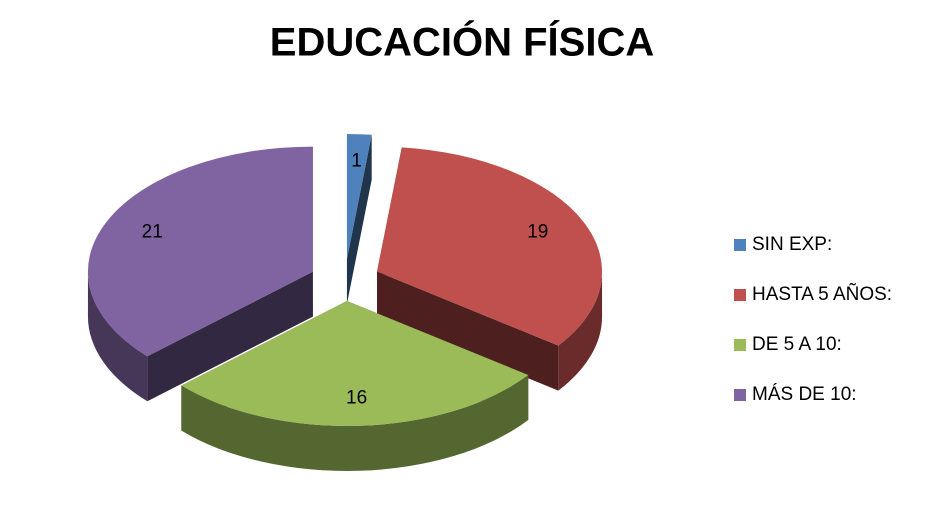 This screenshot has width=932, height=530. What do you see at coordinates (152, 231) in the screenshot?
I see `data-label: 21` at bounding box center [152, 231].